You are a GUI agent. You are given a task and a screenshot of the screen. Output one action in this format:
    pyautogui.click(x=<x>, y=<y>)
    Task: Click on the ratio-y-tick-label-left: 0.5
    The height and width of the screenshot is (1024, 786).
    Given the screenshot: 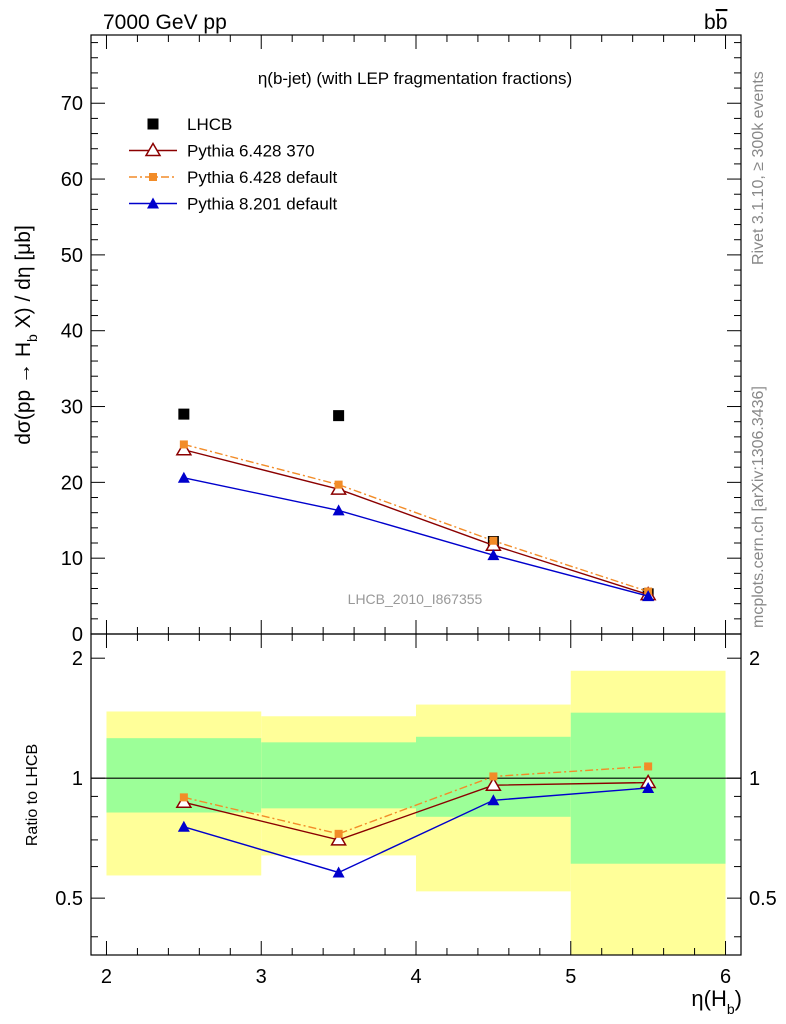 What is the action you would take?
    pyautogui.click(x=69, y=899)
    